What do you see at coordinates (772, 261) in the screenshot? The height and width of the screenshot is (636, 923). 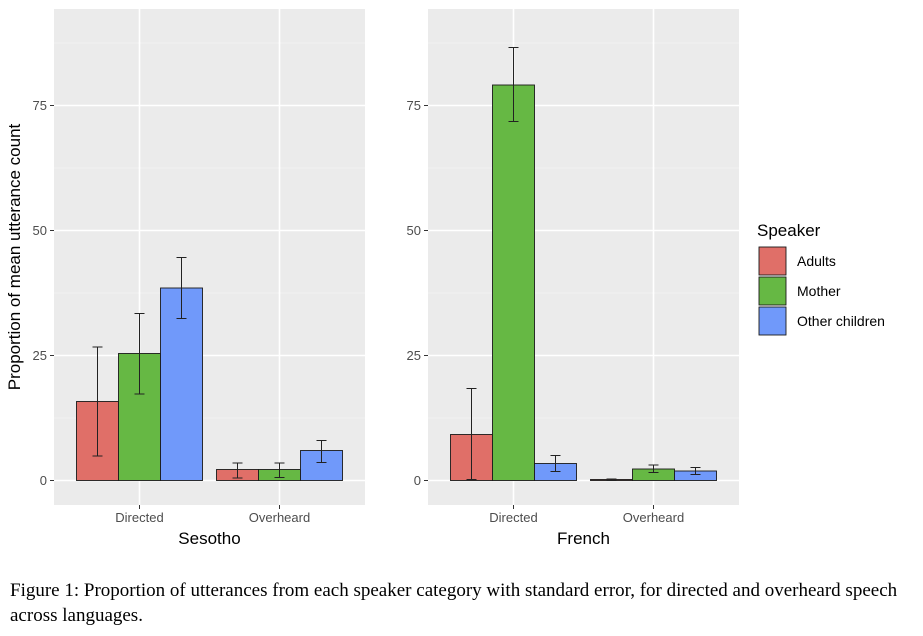 I see `legend-swatch-adults` at bounding box center [772, 261].